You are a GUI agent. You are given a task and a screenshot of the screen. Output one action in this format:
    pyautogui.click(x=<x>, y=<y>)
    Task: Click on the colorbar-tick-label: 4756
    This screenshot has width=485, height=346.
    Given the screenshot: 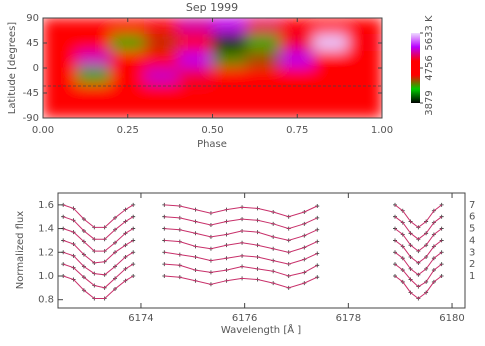 What is the action you would take?
    pyautogui.click(x=429, y=67)
    